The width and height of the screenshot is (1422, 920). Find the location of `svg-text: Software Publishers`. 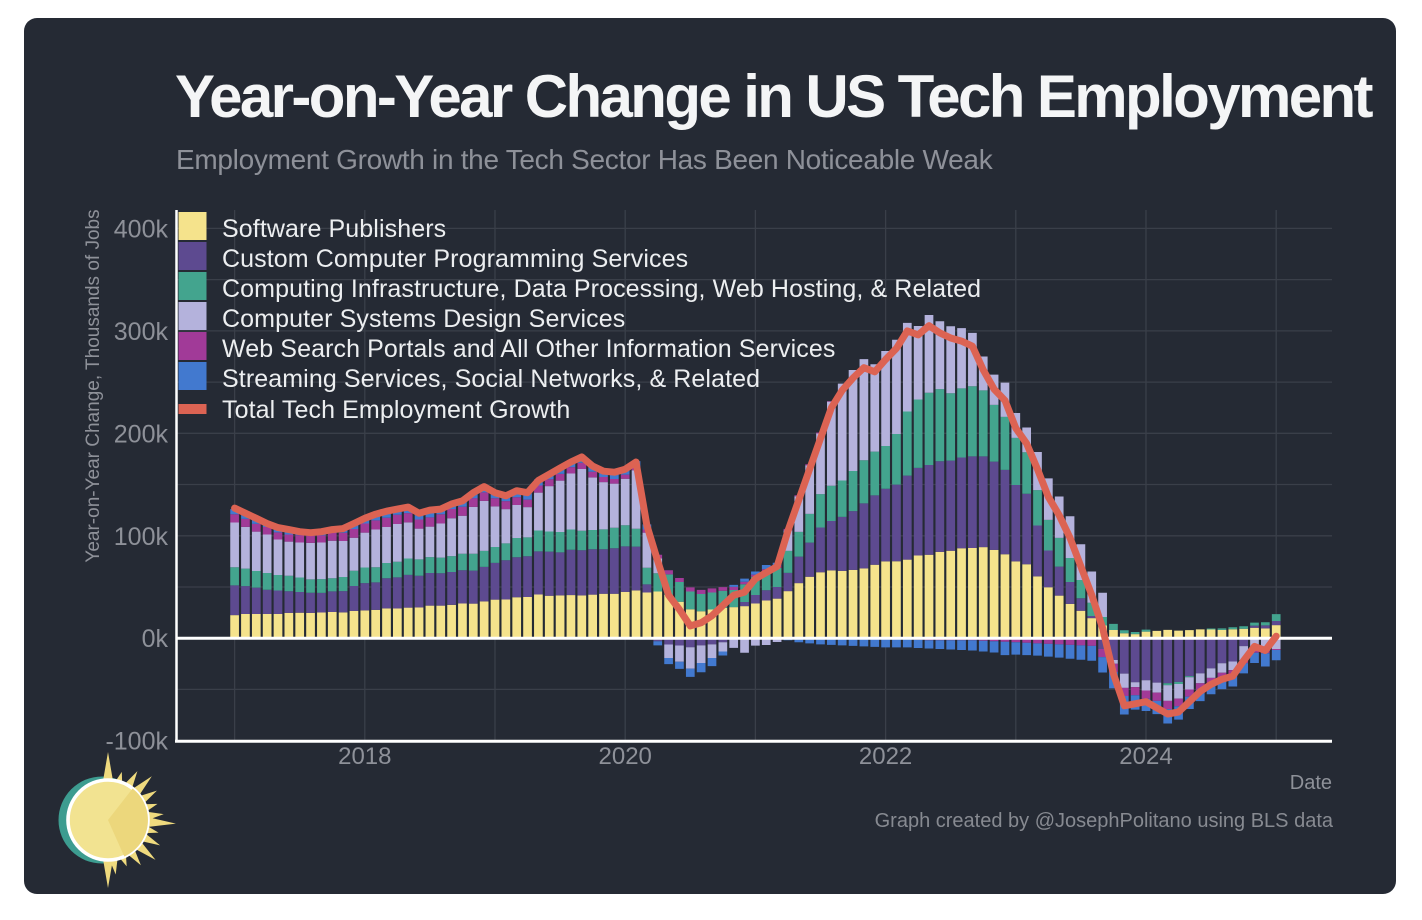

svg-text: Software Publishers is located at coordinates (334, 229).